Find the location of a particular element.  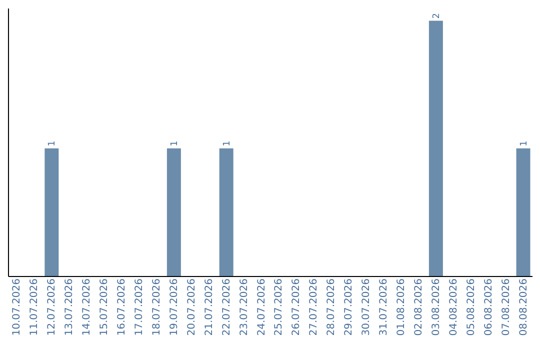

x-tick-label: 18.07.2026 is located at coordinates (156, 307).